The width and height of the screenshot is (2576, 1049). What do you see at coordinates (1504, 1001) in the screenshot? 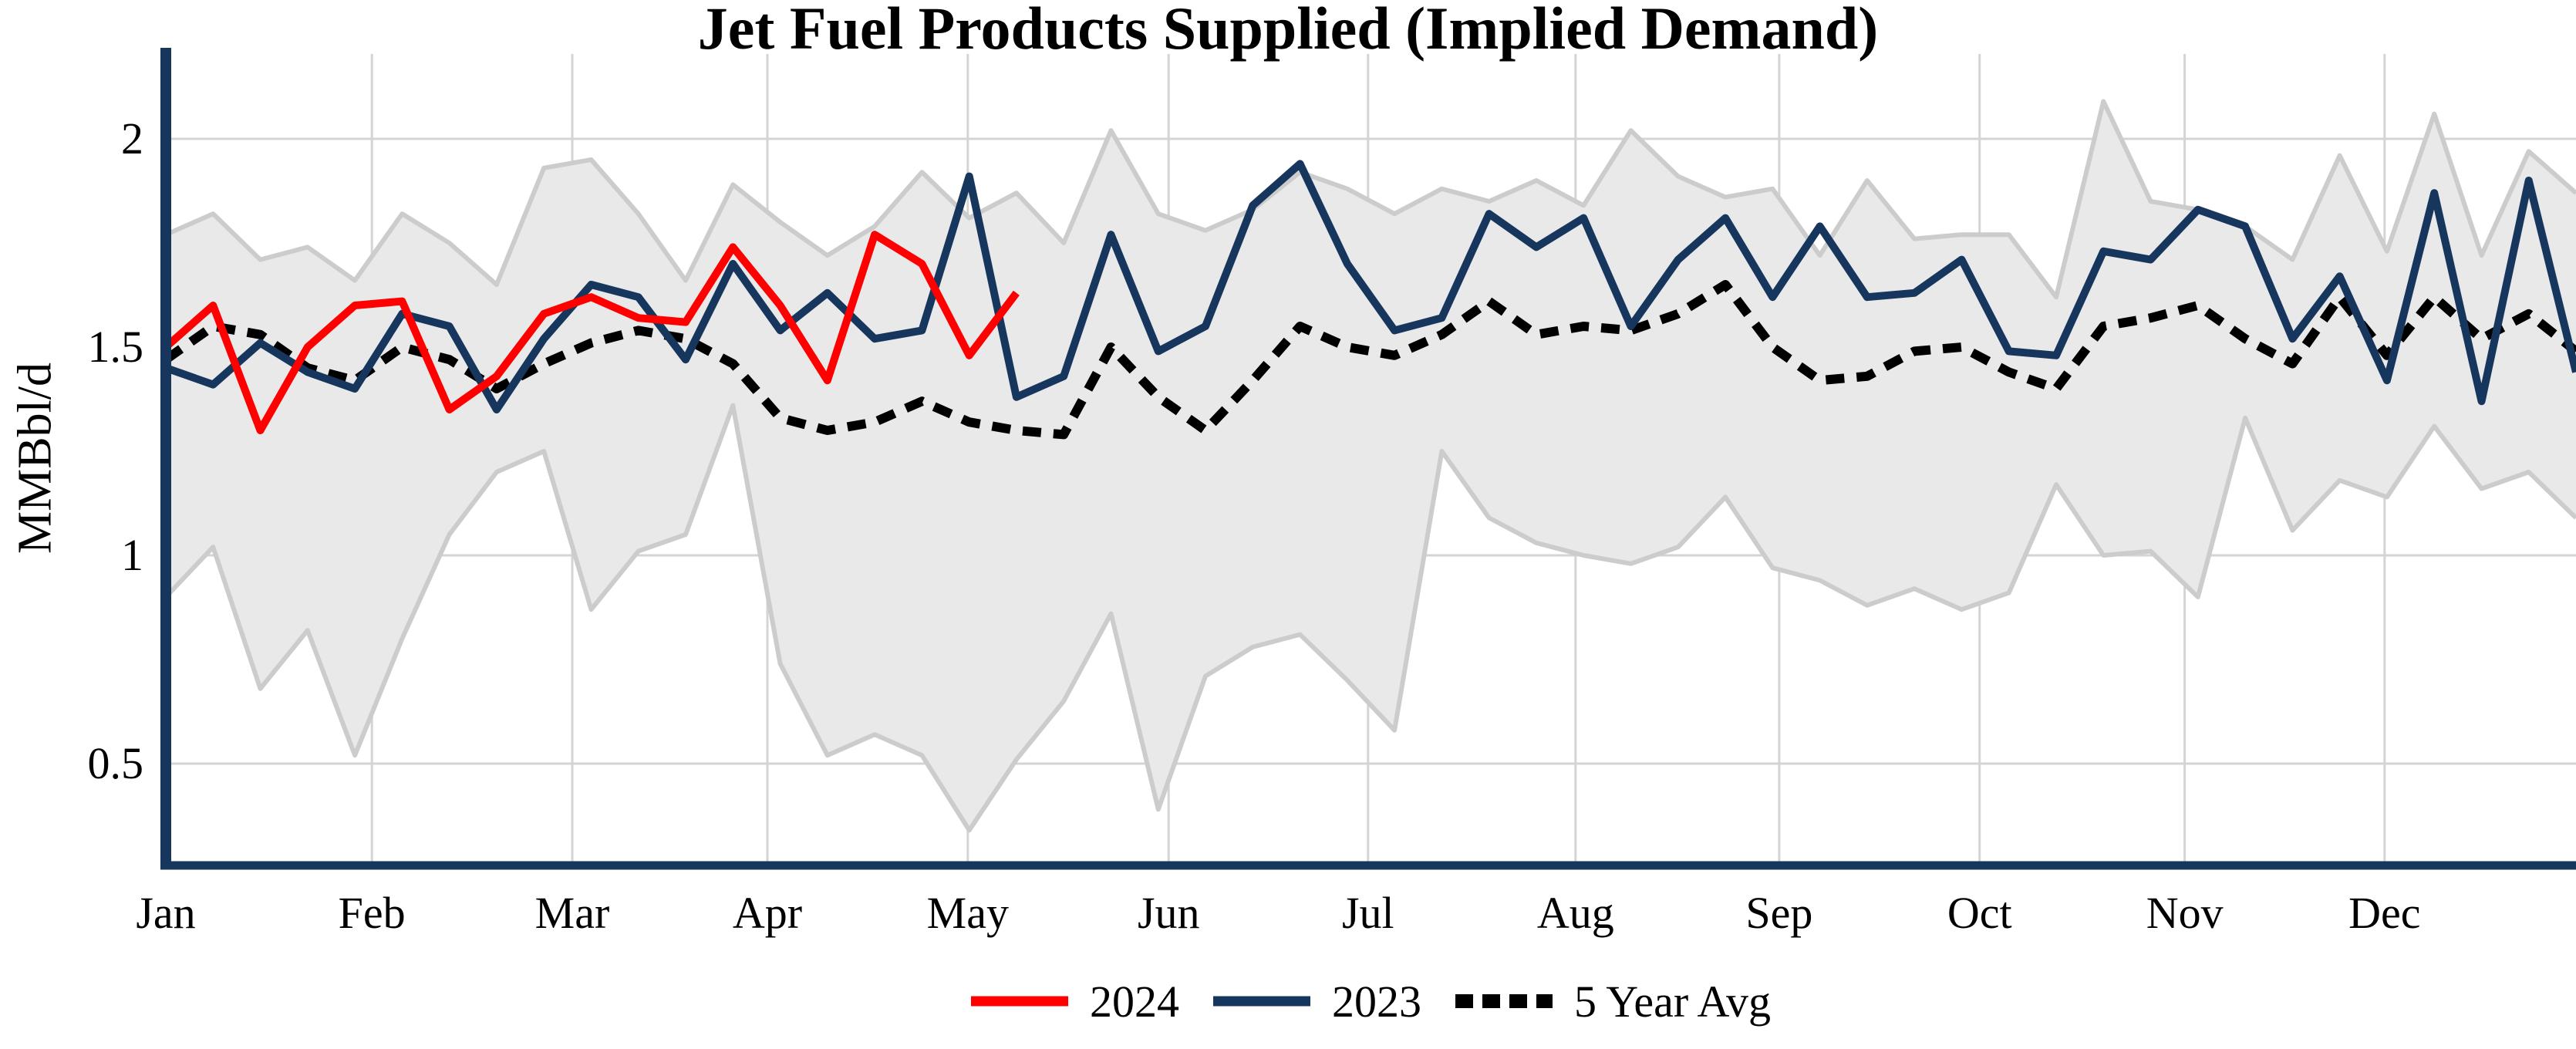
I see `legend-swatch-5-year-avg` at bounding box center [1504, 1001].